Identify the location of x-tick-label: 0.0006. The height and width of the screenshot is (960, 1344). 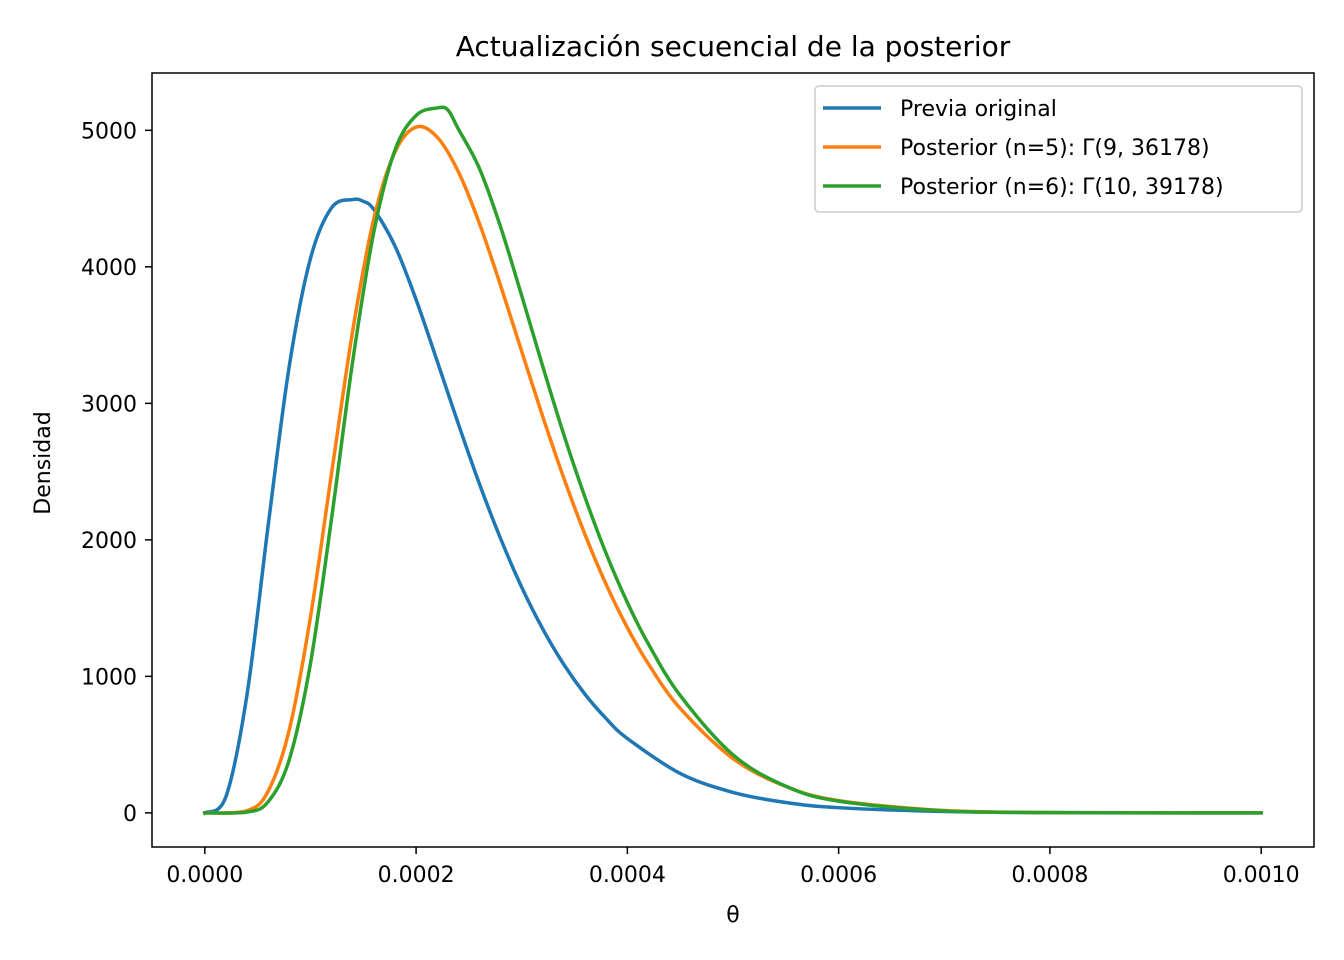
(838, 875).